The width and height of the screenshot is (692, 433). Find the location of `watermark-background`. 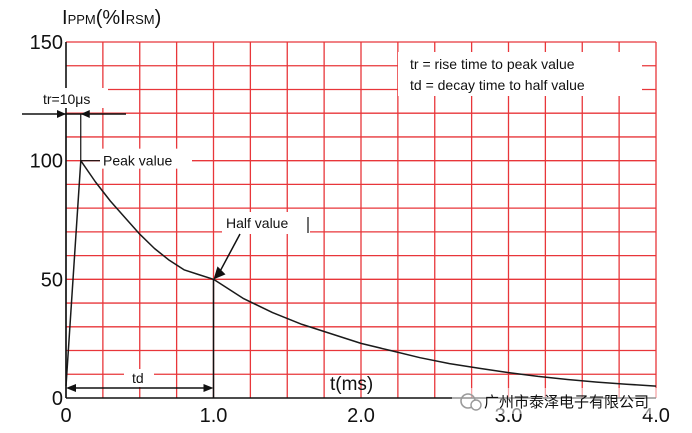

watermark-background is located at coordinates (555, 401).